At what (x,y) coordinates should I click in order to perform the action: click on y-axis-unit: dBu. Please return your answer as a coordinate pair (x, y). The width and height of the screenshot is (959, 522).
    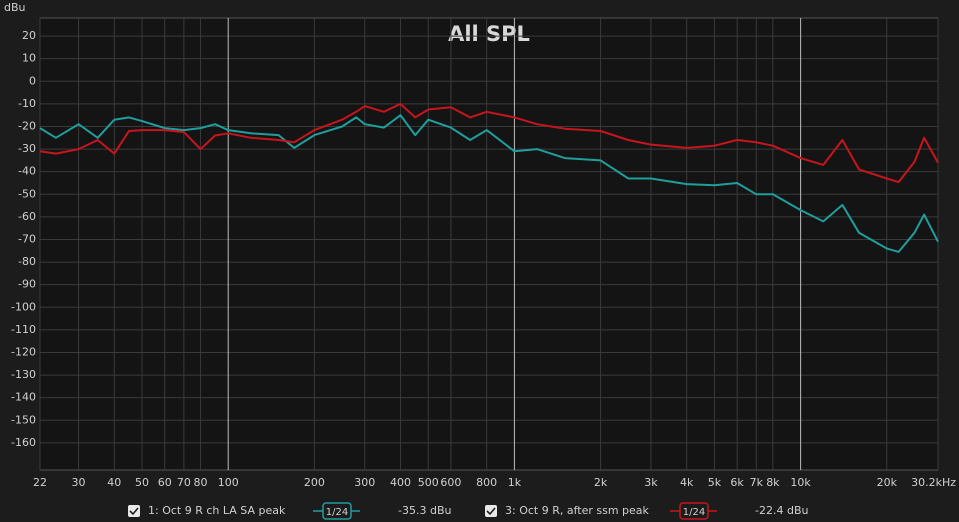
    Looking at the image, I should click on (15, 7).